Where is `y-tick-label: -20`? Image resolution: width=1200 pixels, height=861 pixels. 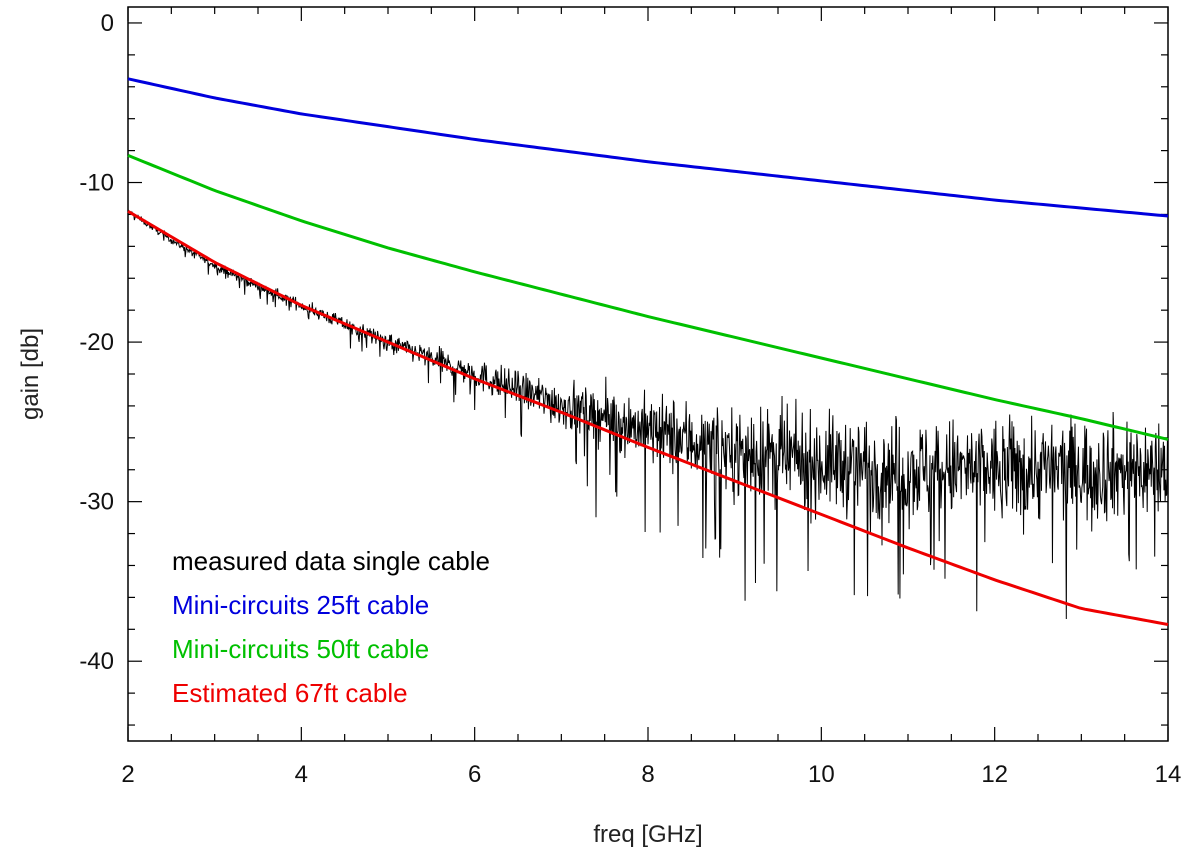
y-tick-label: -20 is located at coordinates (96, 342).